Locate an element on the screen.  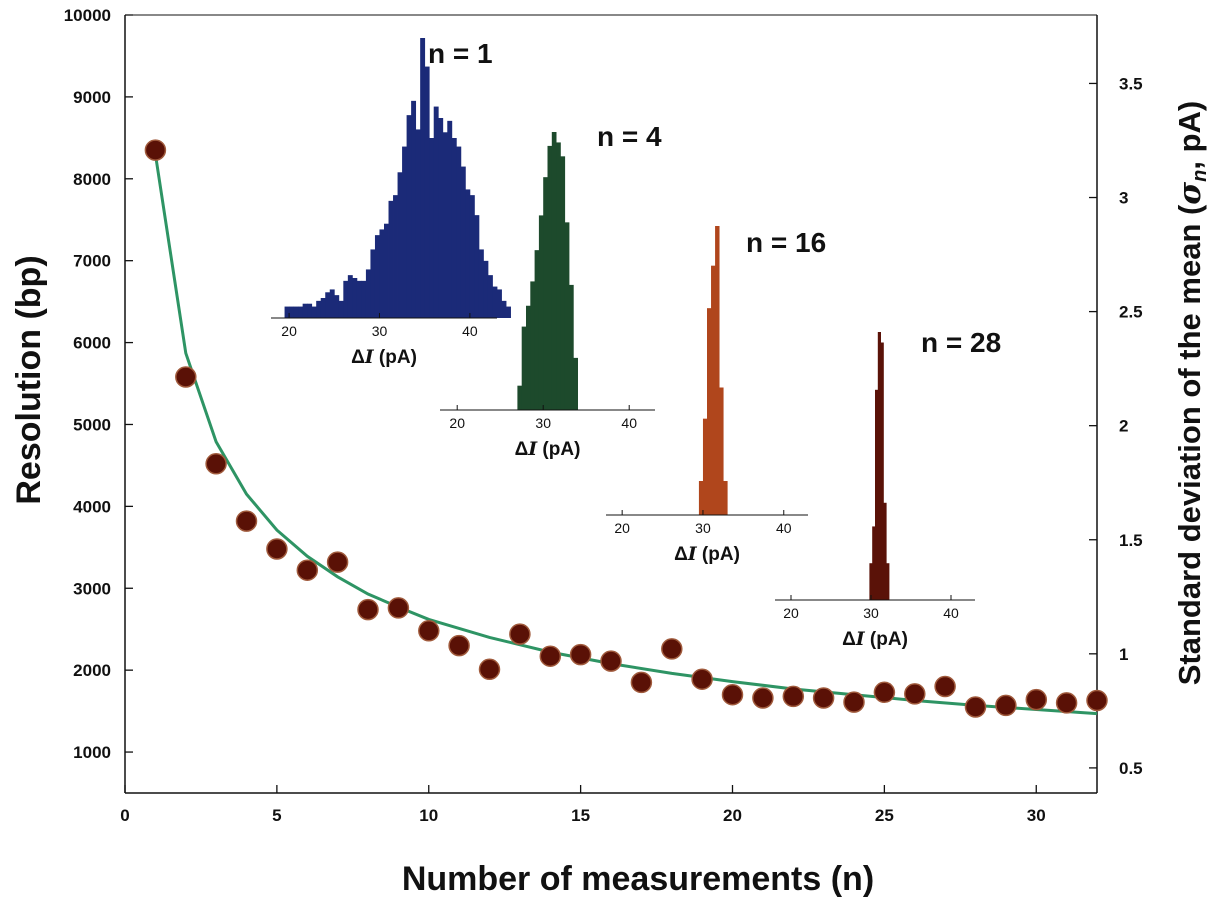
histogram-n-label: n = 1 is located at coordinates (460, 53).